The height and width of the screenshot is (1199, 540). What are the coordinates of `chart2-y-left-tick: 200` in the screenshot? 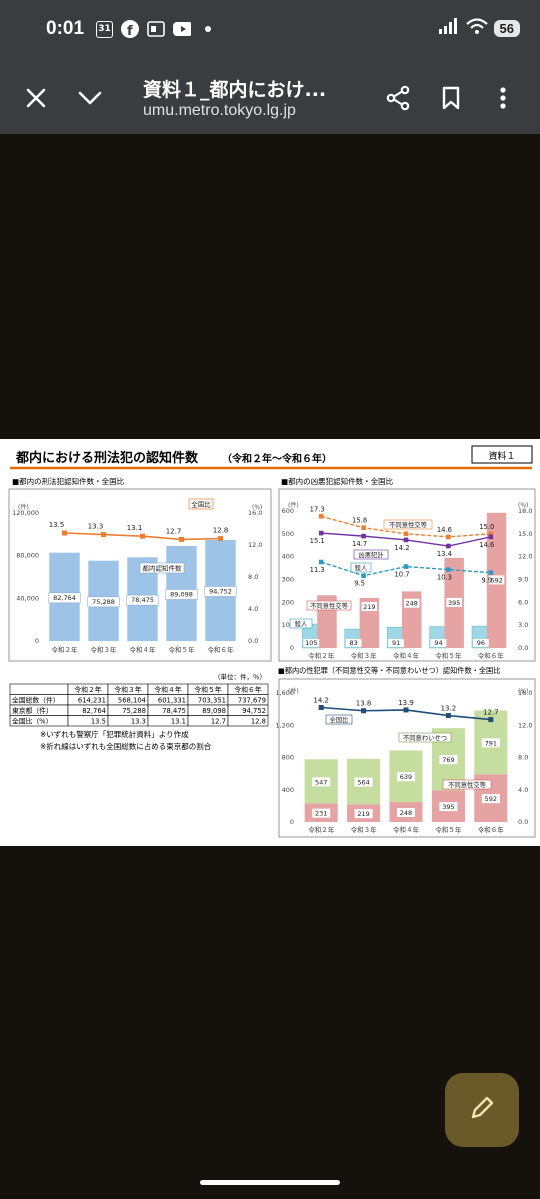 It's located at (288, 602).